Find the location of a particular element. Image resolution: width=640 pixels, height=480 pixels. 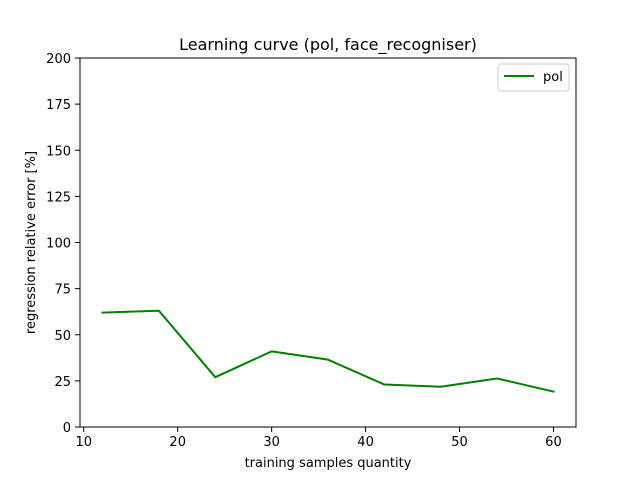

y-tick-label: 125 is located at coordinates (58, 197).